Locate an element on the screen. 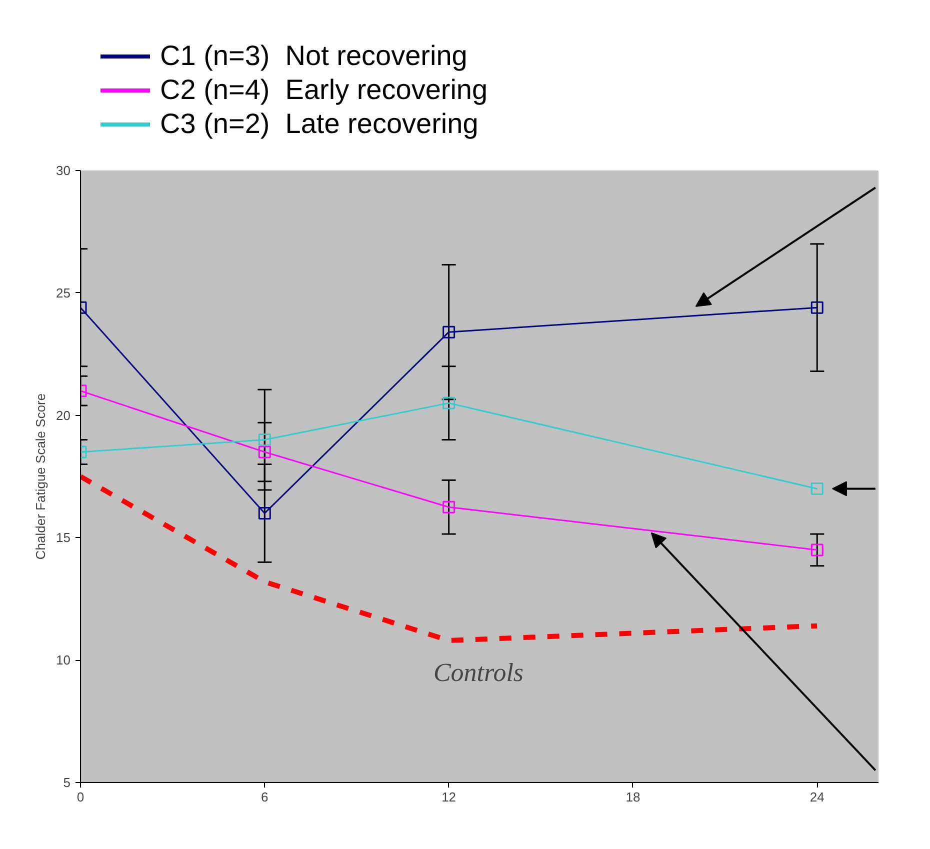  legend-label: C2 (n=4) Early recovering is located at coordinates (324, 90).